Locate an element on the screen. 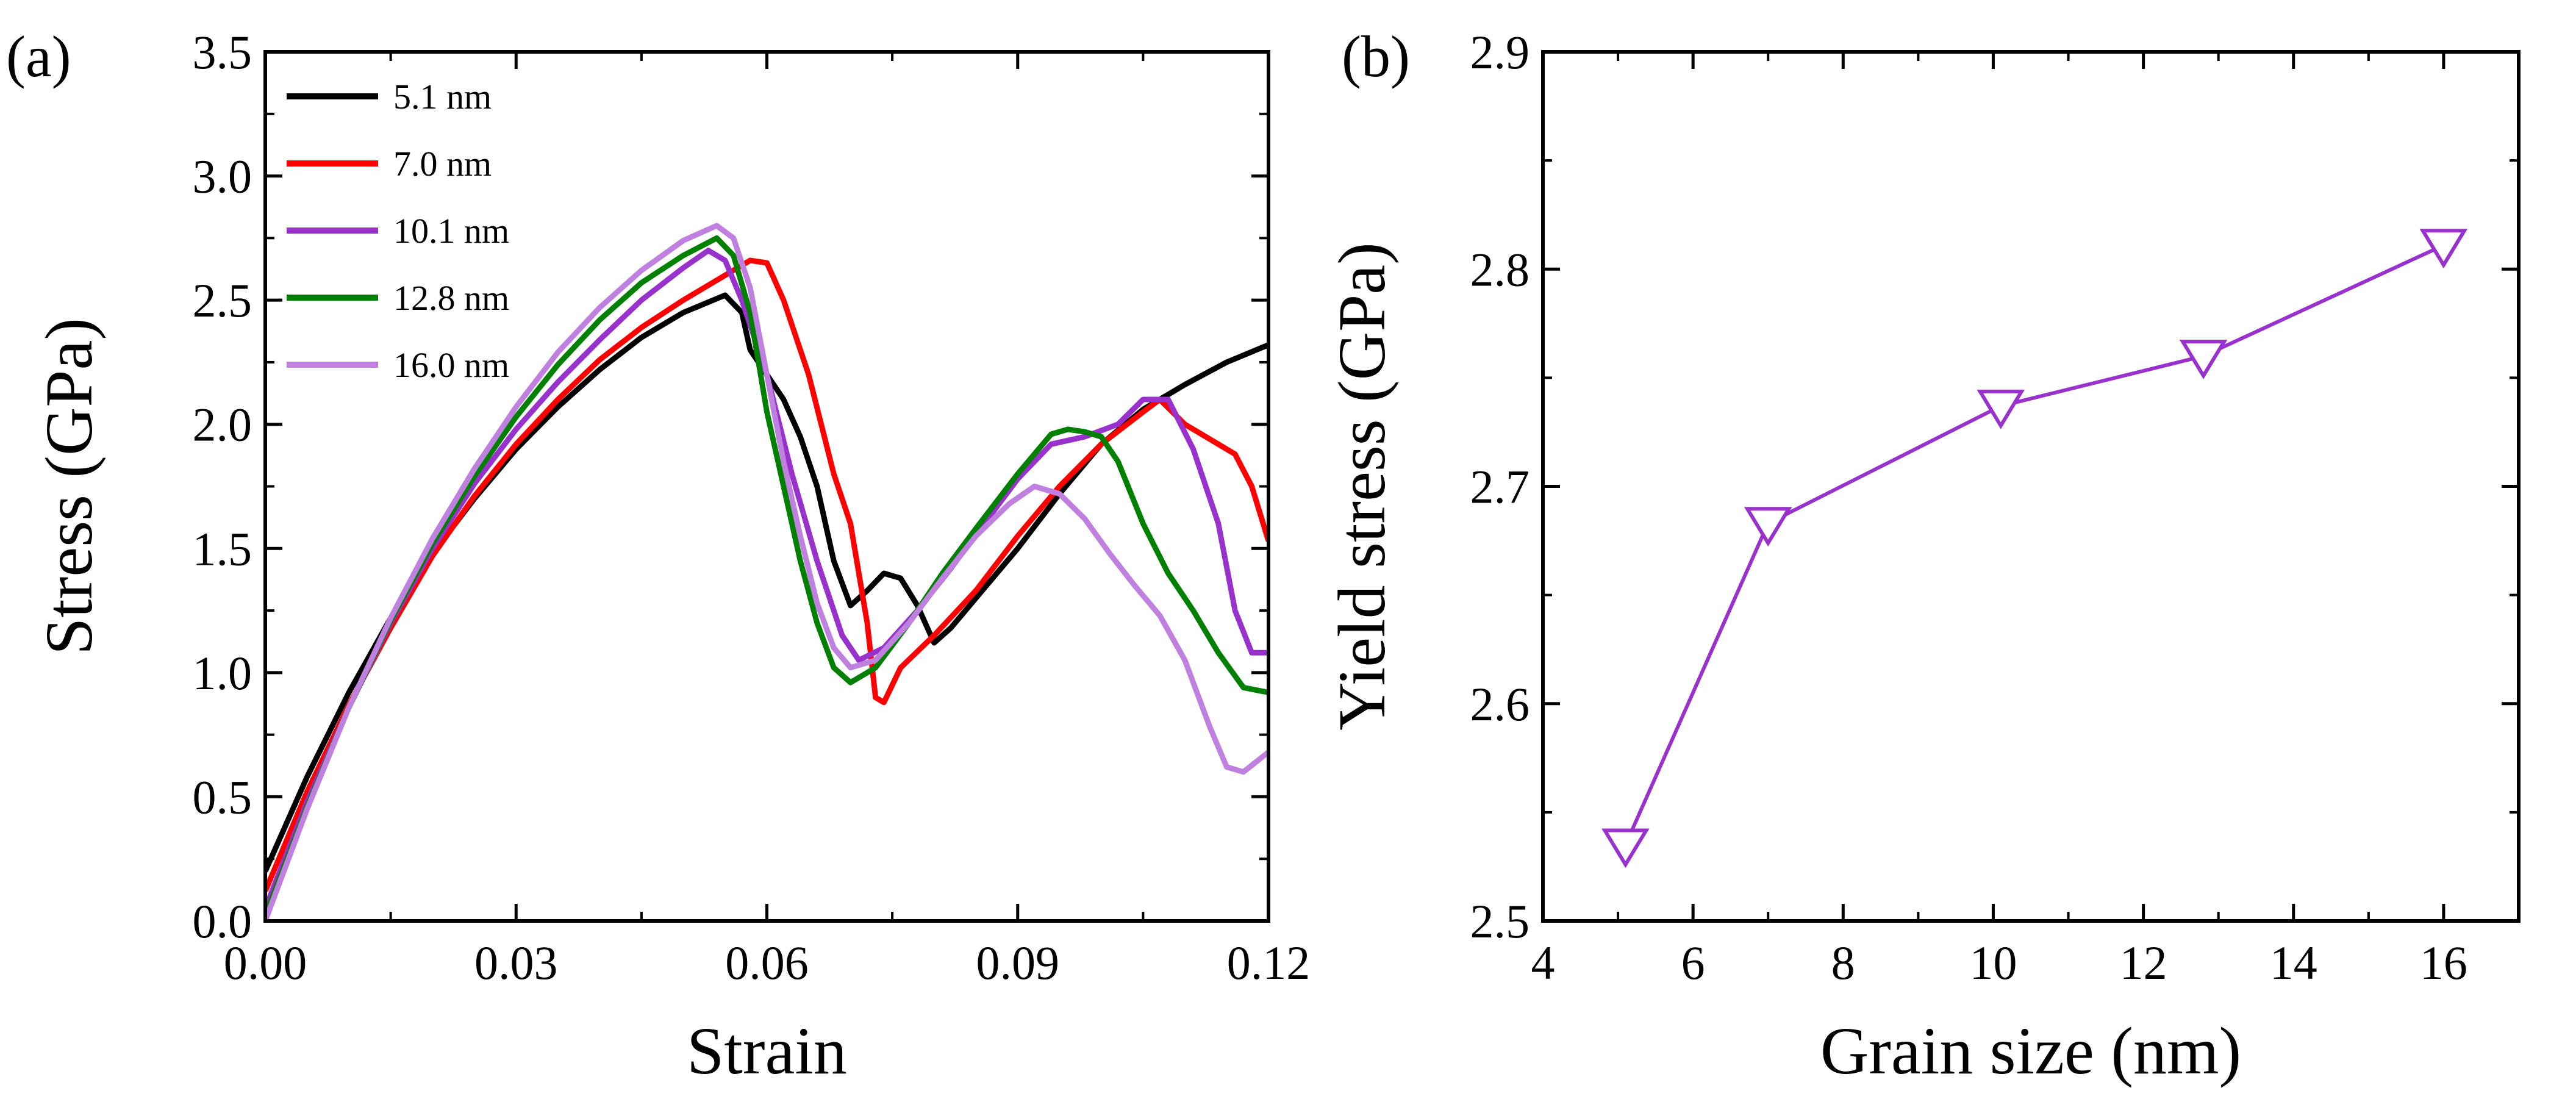  x-tick-label: 16 is located at coordinates (2443, 962).